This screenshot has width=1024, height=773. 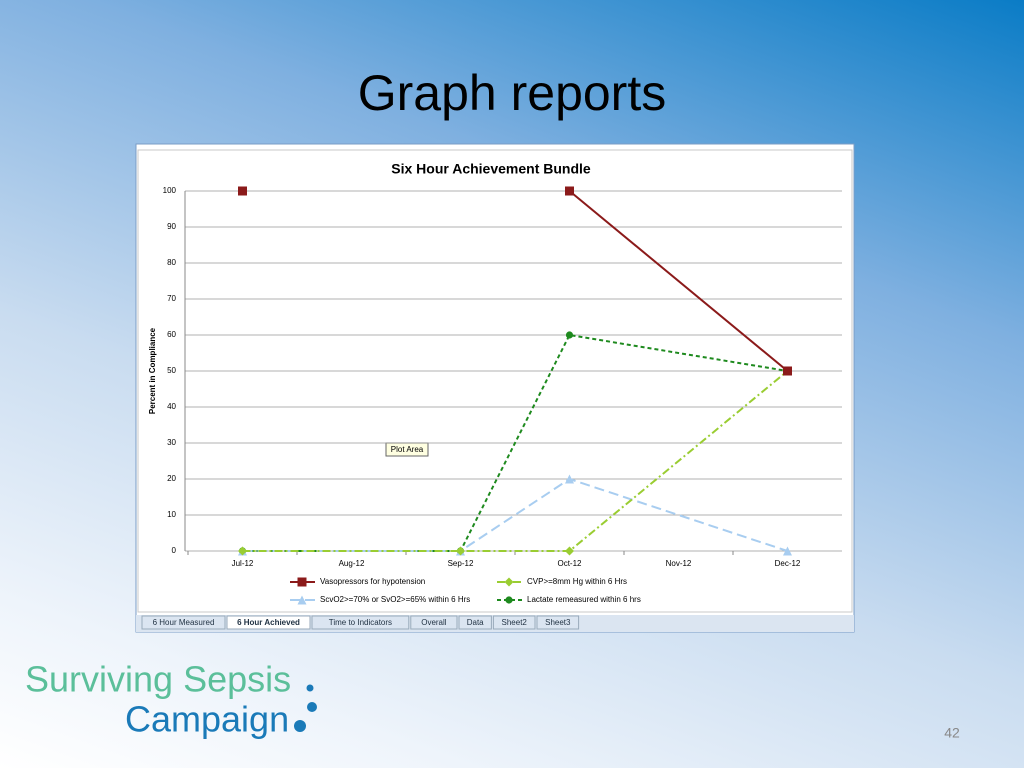 What do you see at coordinates (584, 599) in the screenshot?
I see `legend-label: Lactate remeasured within 6 hrs` at bounding box center [584, 599].